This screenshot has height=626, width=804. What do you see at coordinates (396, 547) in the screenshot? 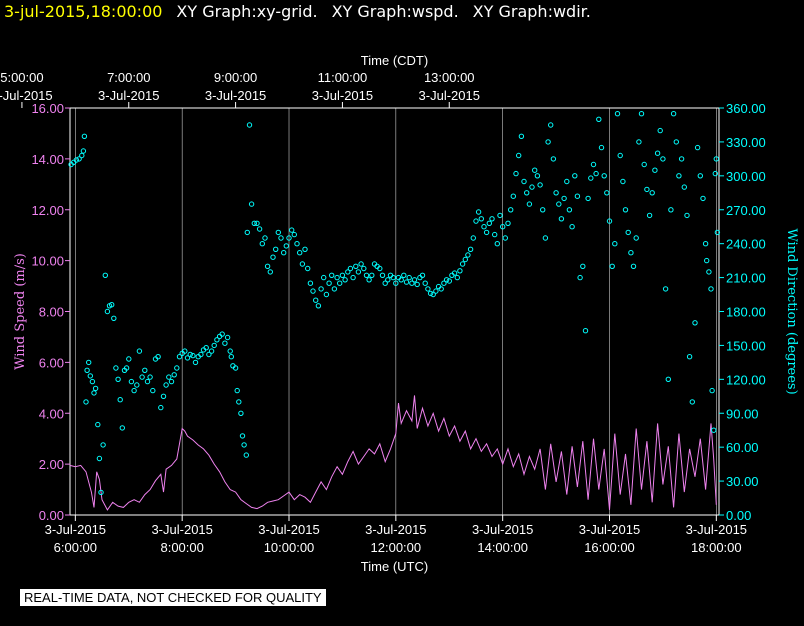
I see `bottom-tick-time: 12:00:00` at bounding box center [396, 547].